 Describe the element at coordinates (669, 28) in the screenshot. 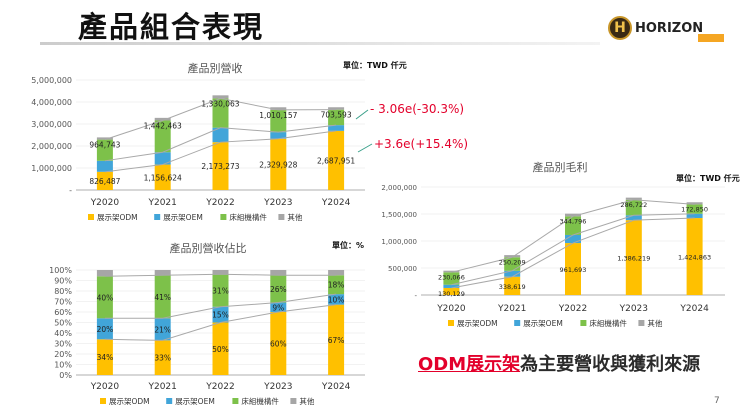

I see `logo-text: HORIZON` at that location.